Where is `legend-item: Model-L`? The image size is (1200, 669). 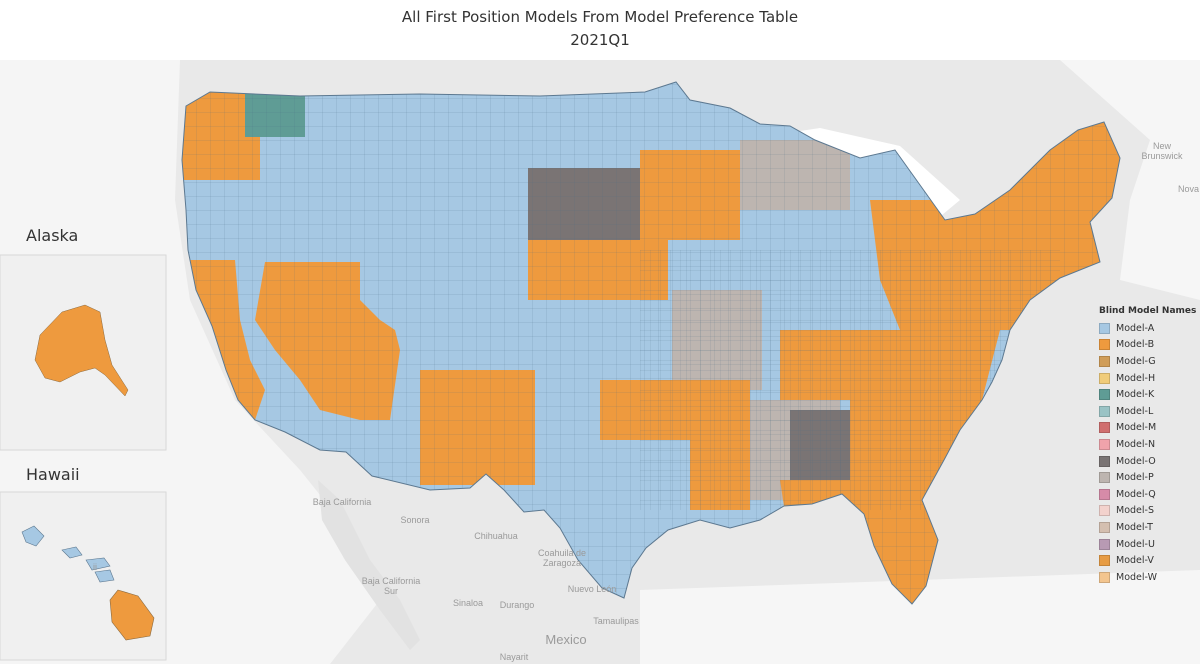 legend-item: Model-L is located at coordinates (1149, 411).